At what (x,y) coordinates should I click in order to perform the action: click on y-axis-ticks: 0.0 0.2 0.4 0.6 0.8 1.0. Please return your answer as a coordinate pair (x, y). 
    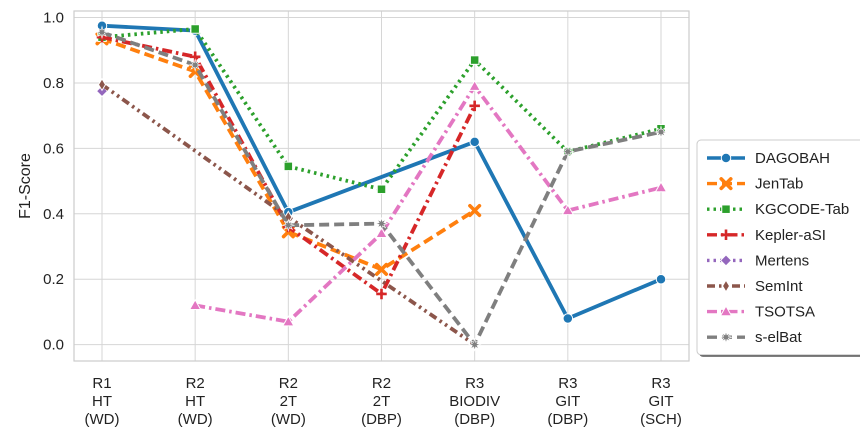
    Looking at the image, I should click on (53, 182).